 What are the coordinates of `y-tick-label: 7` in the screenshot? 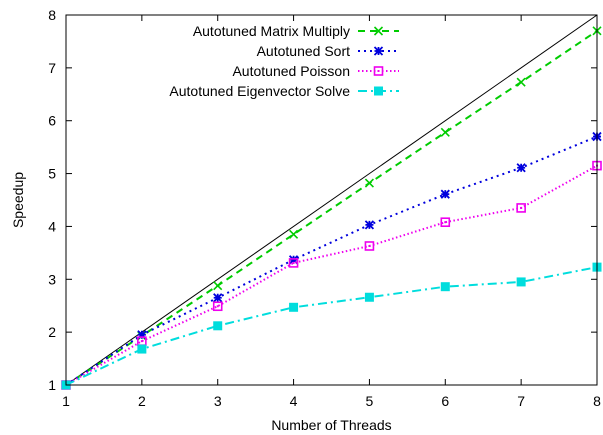 It's located at (52, 68).